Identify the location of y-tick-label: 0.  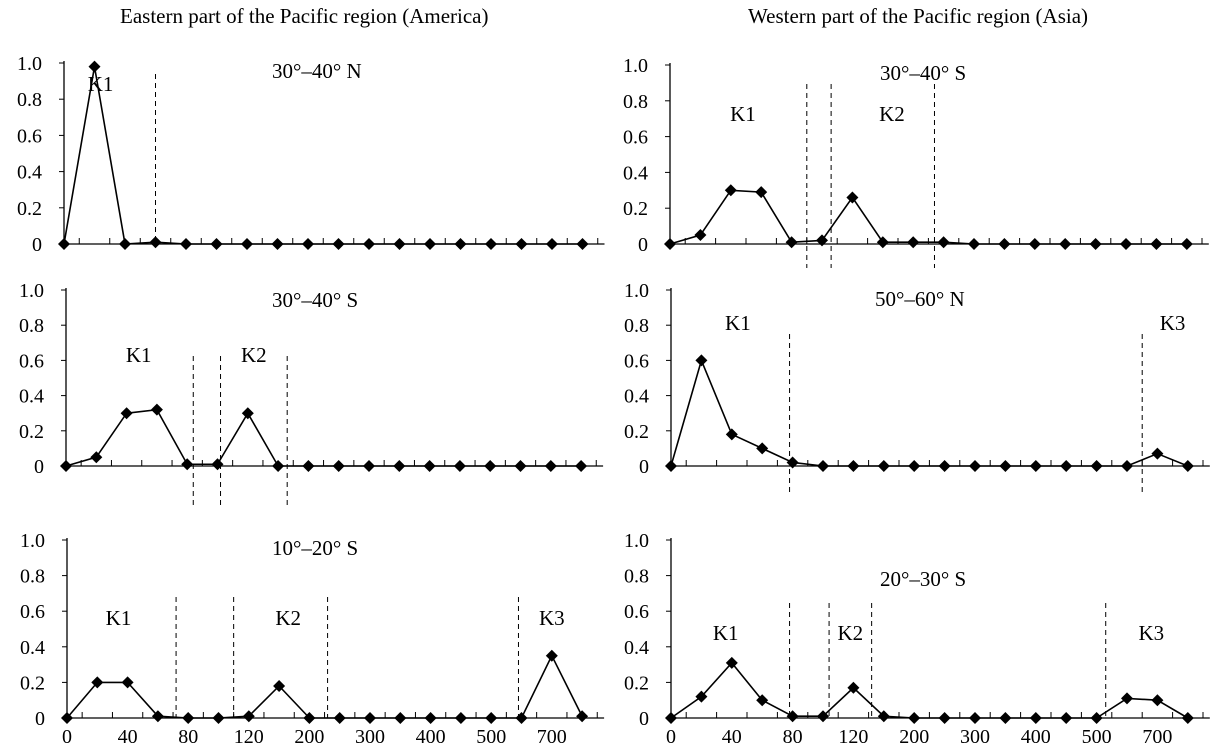
(39, 467).